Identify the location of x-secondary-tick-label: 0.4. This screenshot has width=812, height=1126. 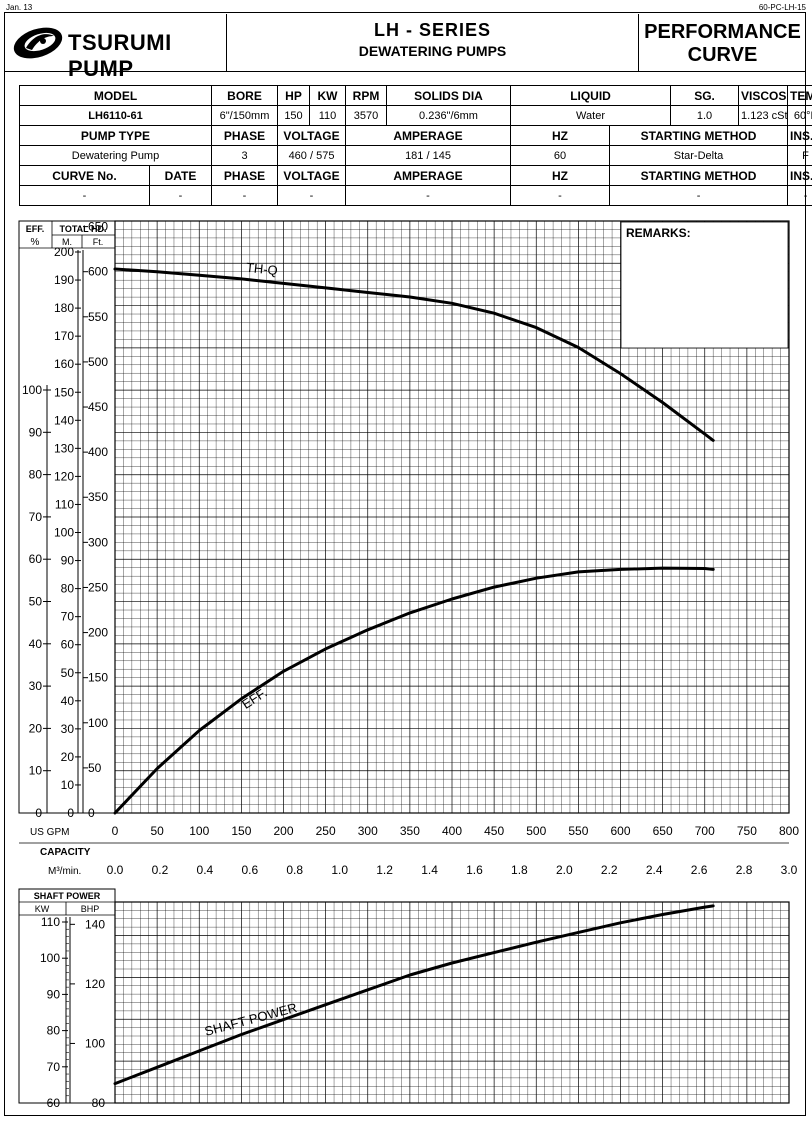
(205, 870).